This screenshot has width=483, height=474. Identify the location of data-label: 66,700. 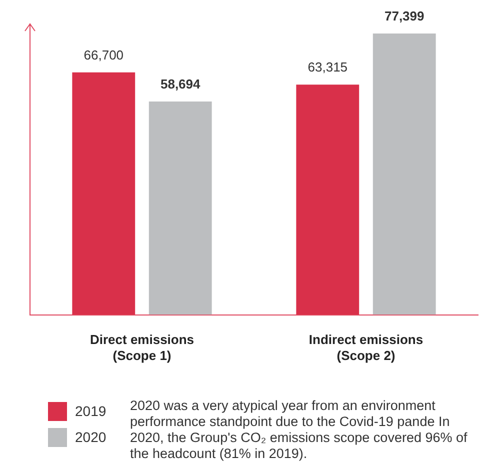
(104, 54).